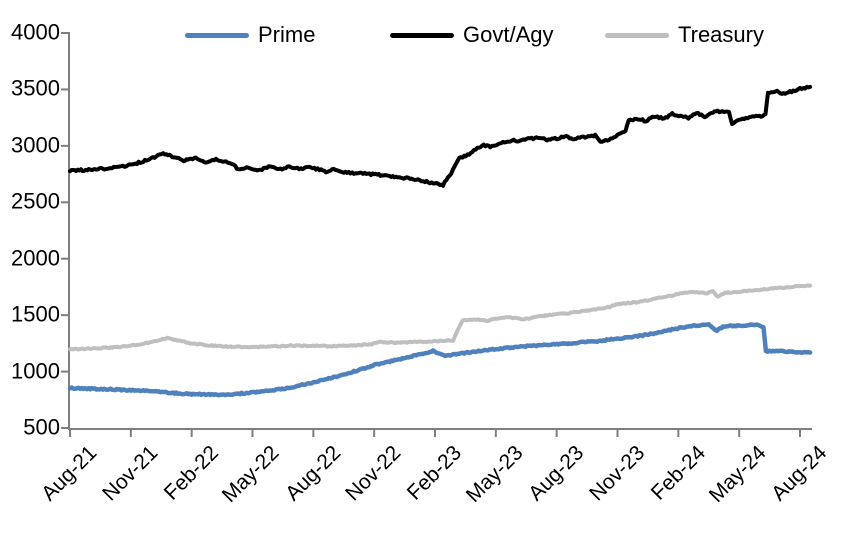 This screenshot has height=538, width=852. What do you see at coordinates (35, 371) in the screenshot?
I see `y-axis-label: 1000` at bounding box center [35, 371].